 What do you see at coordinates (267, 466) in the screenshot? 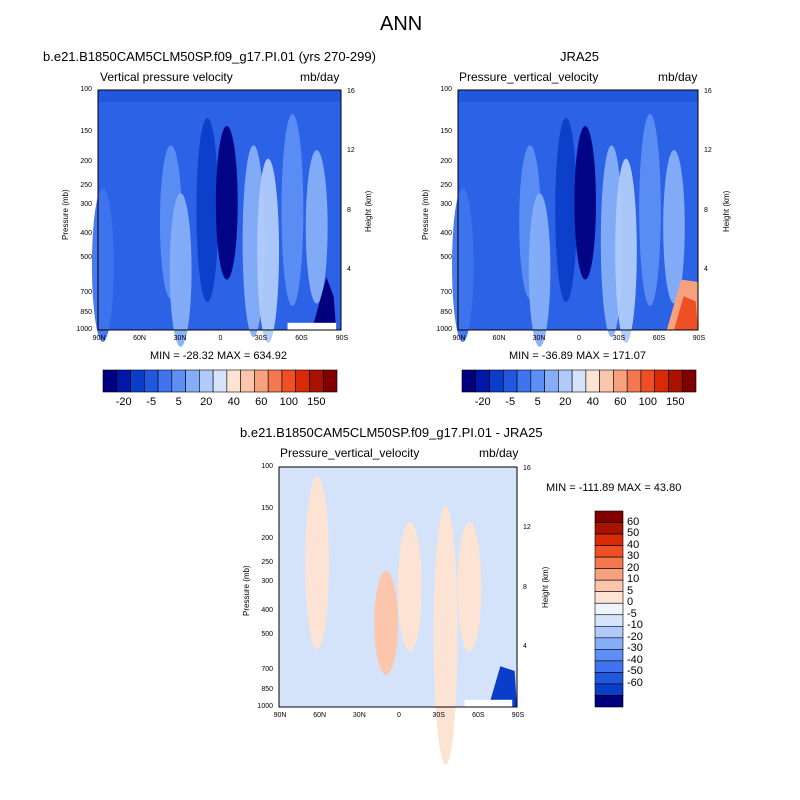
I see `panel-diff-ytick: 100` at bounding box center [267, 466].